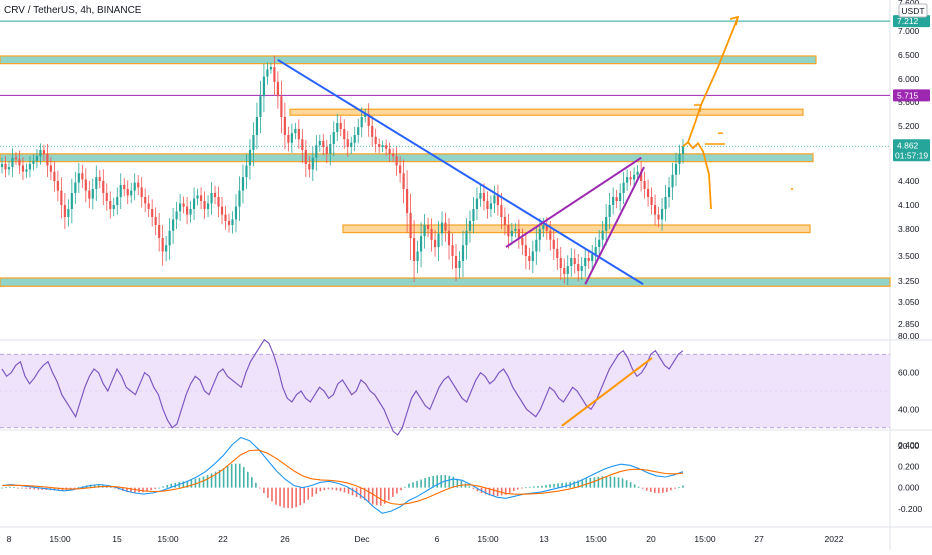 This screenshot has height=555, width=932. I want to click on last-price-tag, so click(911, 150).